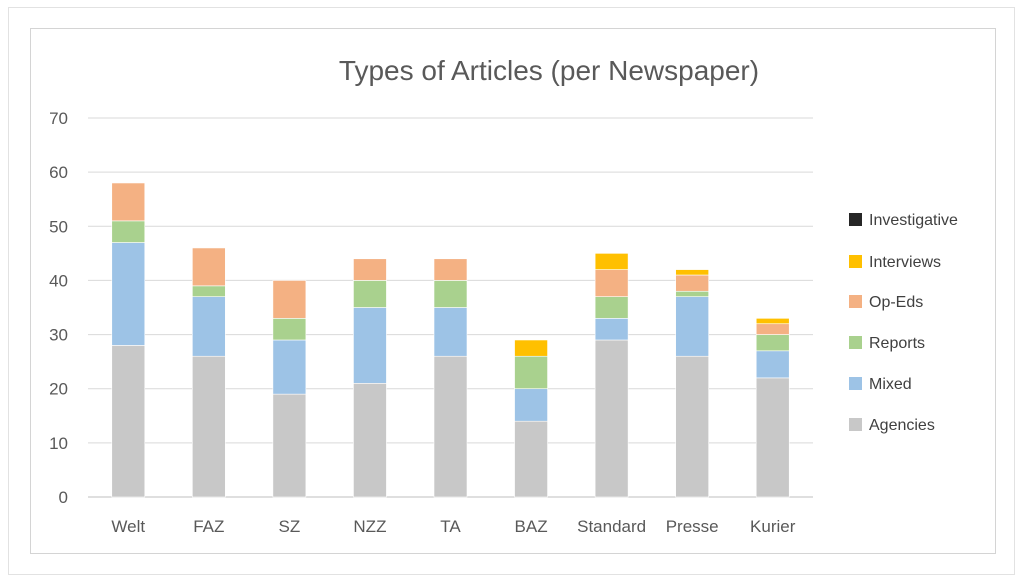 The height and width of the screenshot is (582, 1024). I want to click on x-tick-label: Kurier, so click(773, 526).